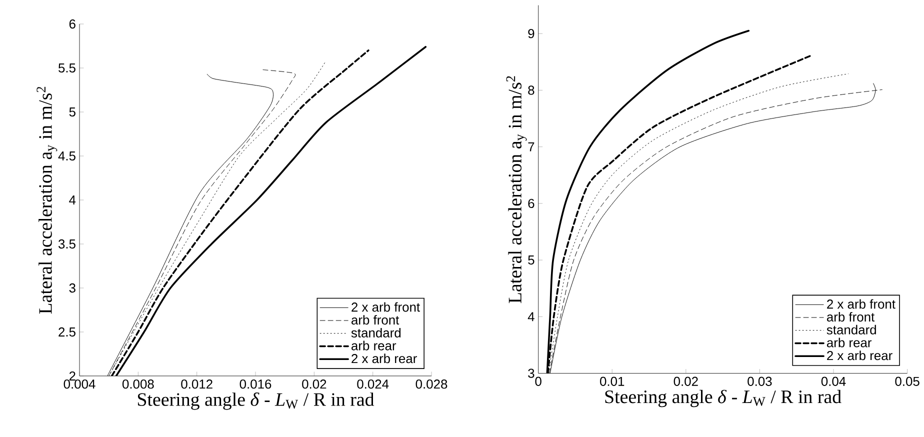 Image resolution: width=924 pixels, height=437 pixels. What do you see at coordinates (531, 33) in the screenshot?
I see `y-tick-label: 9` at bounding box center [531, 33].